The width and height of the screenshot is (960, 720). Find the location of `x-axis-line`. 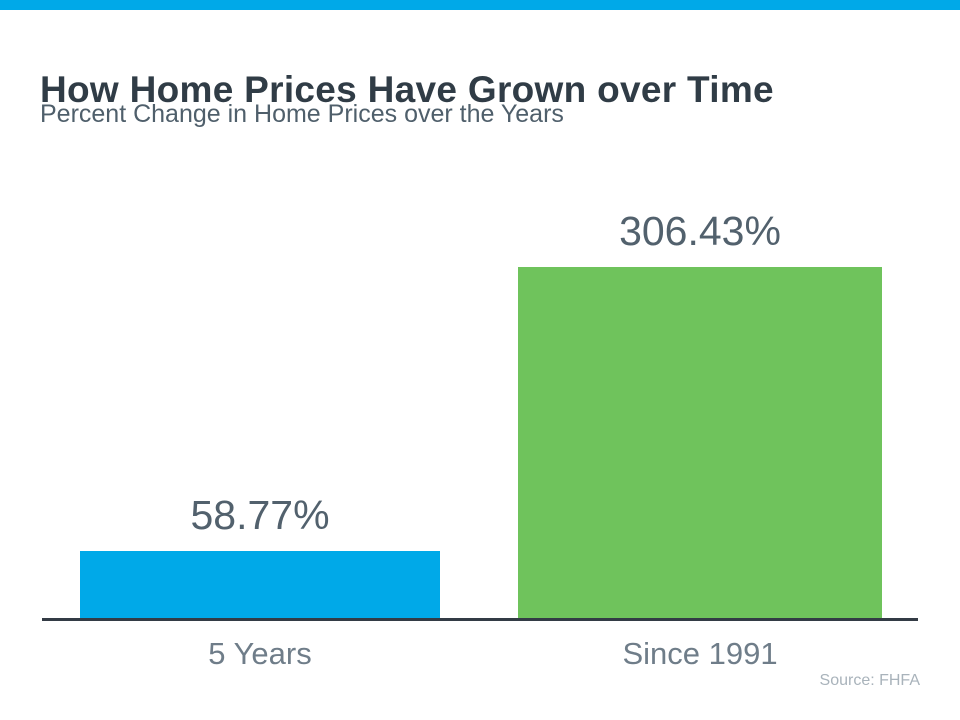

x-axis-line is located at coordinates (480, 619).